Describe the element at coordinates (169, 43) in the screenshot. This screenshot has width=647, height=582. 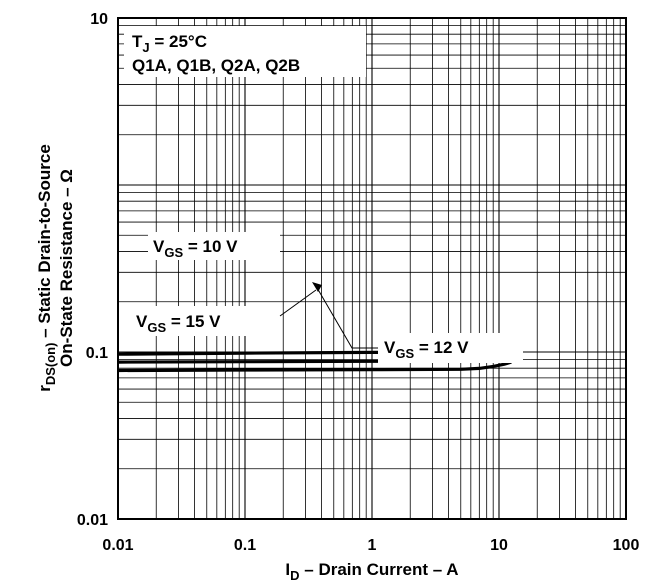
I see `condition-temperature: TJ = 25°C` at that location.